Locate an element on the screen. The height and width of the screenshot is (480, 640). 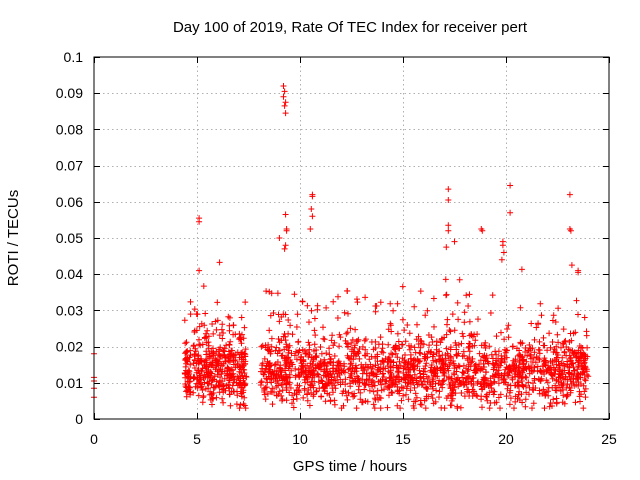
y-tick-label: 0.06 is located at coordinates (69, 202).